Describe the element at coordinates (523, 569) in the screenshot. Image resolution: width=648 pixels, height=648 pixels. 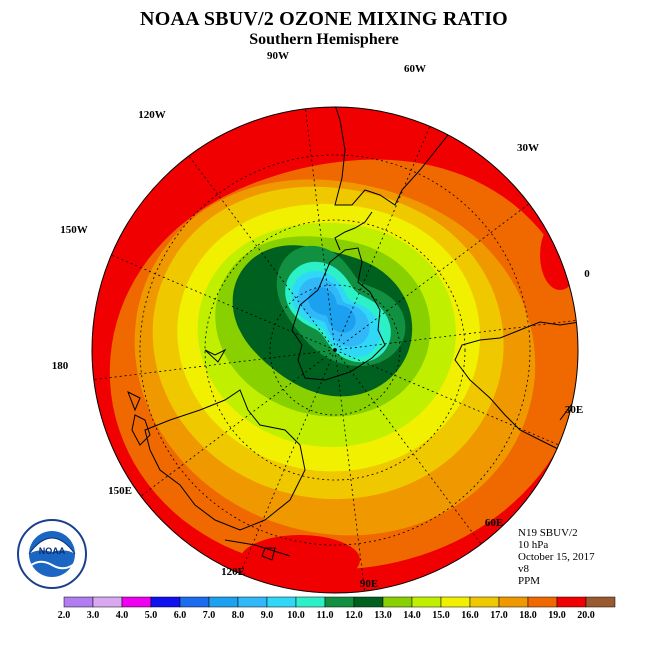
I see `info-version: v8` at that location.